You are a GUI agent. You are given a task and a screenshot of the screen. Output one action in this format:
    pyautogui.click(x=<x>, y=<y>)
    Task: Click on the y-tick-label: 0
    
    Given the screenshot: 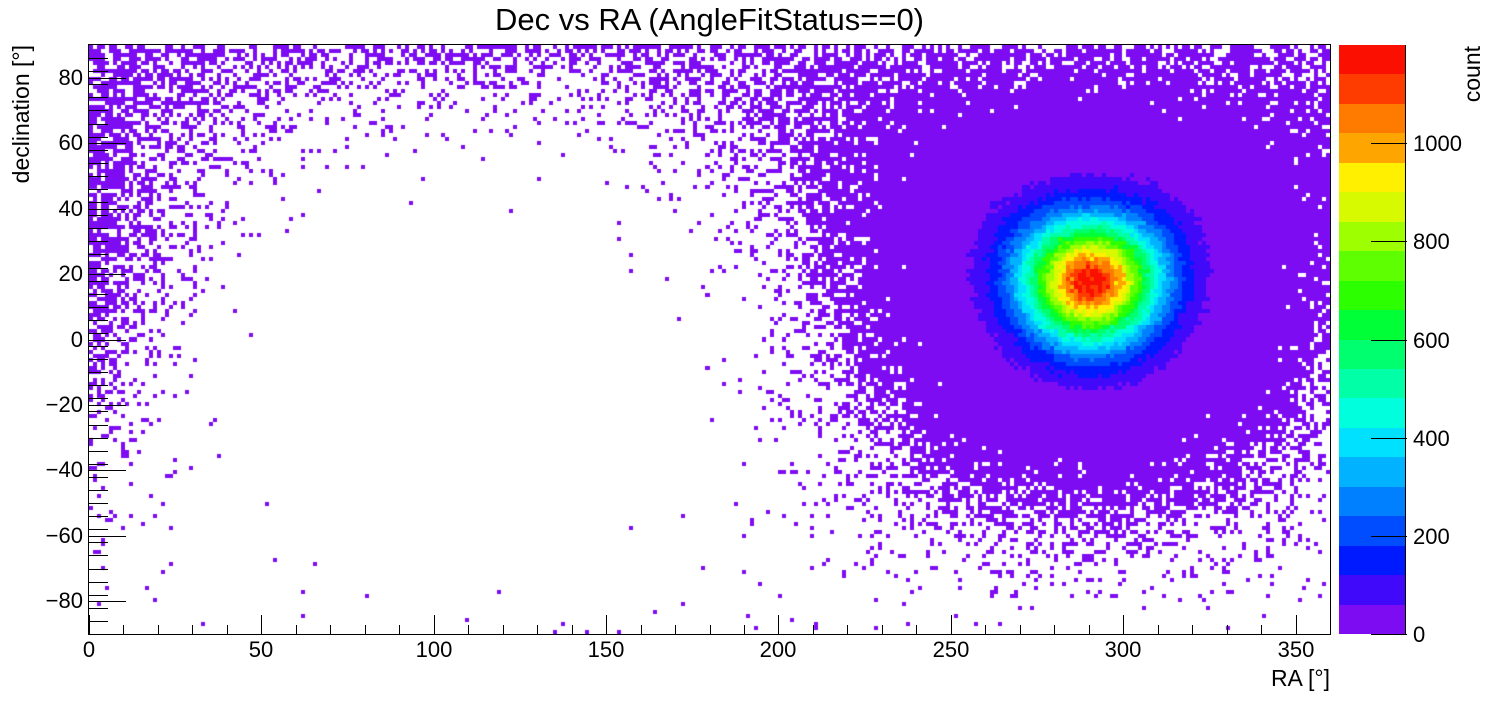 What is the action you would take?
    pyautogui.click(x=76, y=339)
    